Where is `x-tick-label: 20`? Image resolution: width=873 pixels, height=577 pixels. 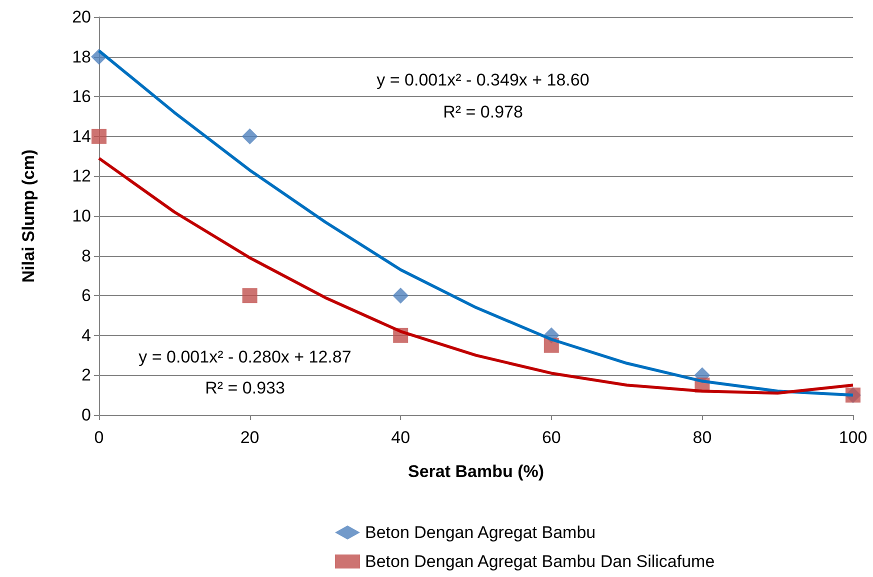
x-tick-label: 20 is located at coordinates (250, 437).